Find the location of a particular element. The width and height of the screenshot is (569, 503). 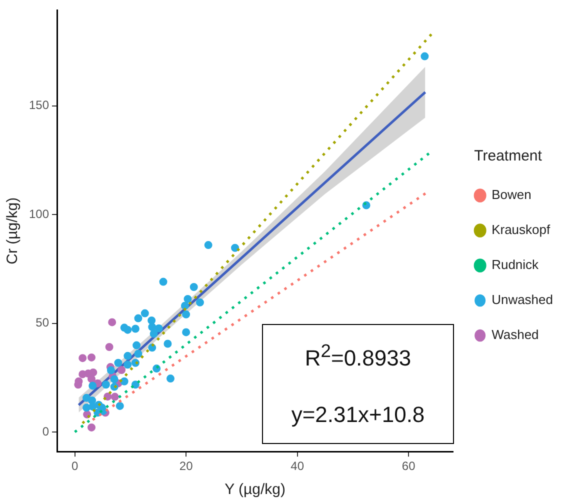

annotation: R$^{2}$=0.8933 is located at coordinates (358, 356).